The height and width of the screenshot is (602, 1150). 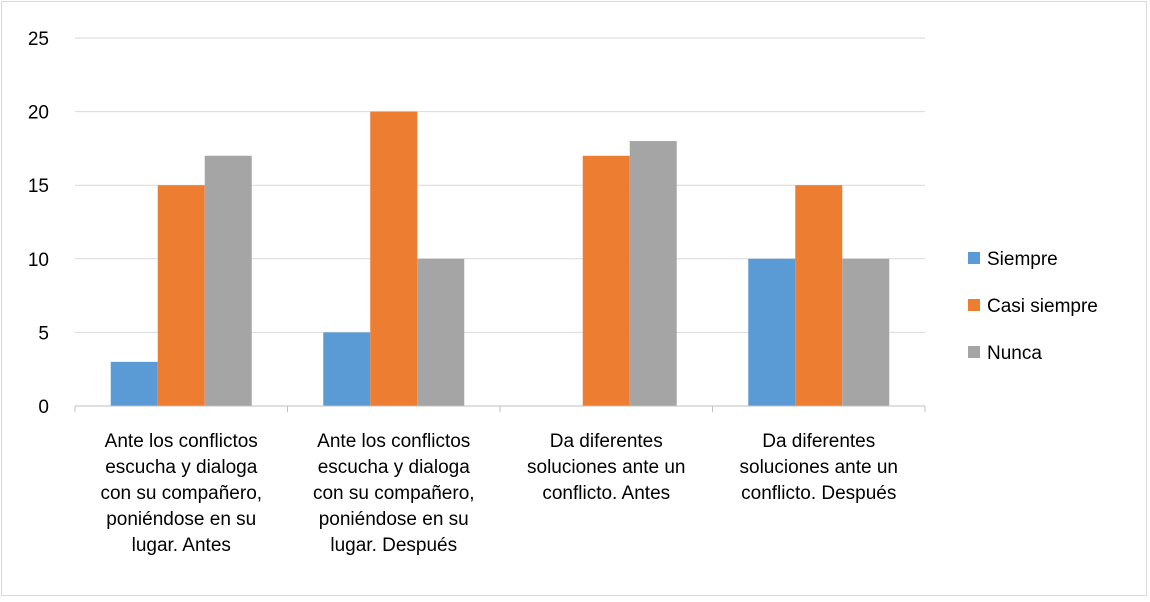 I want to click on legend-label: Nunca, so click(x=1014, y=353).